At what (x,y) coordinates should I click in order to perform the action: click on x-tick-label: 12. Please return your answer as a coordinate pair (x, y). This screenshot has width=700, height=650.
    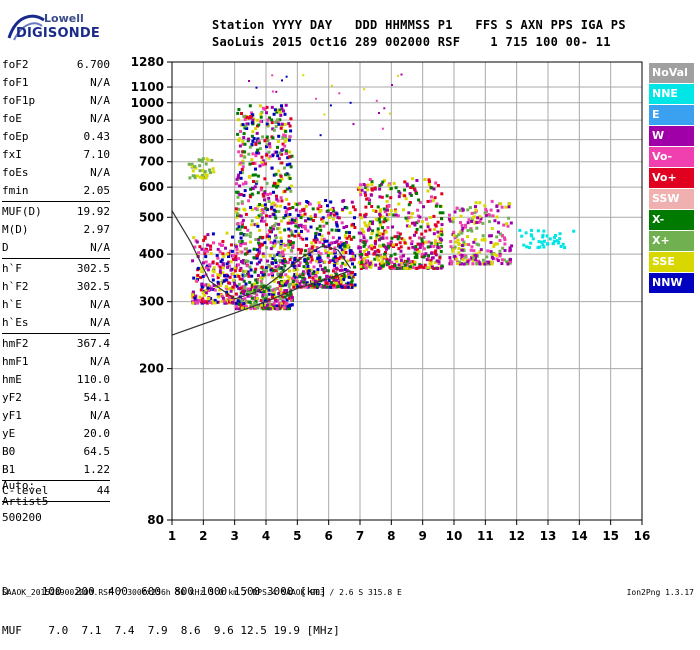
    Looking at the image, I should click on (516, 536).